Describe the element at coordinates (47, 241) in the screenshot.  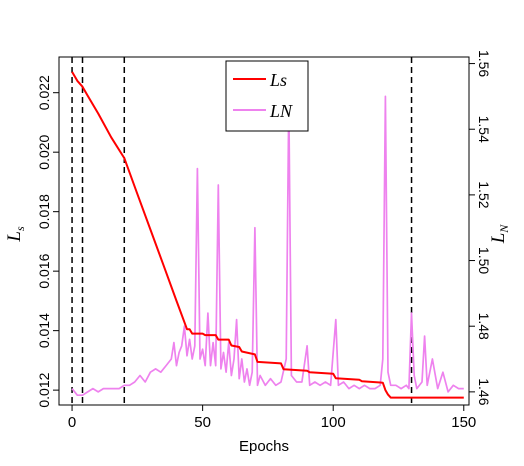
I see `y-axis-left: 0.012 0.014 0.016 0.018 0.020 0.022` at that location.